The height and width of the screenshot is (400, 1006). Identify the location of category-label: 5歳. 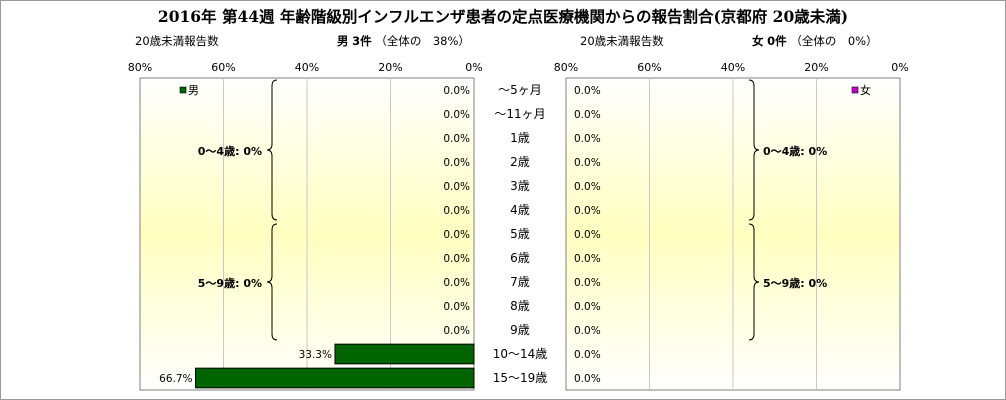
(520, 234).